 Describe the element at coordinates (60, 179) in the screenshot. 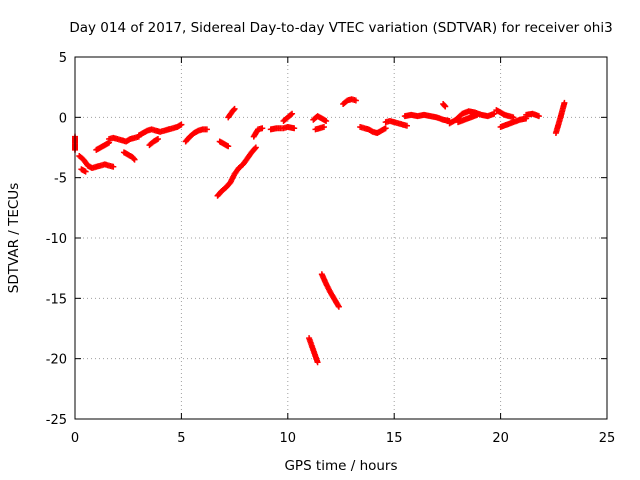

I see `y-tick-label: -5` at that location.